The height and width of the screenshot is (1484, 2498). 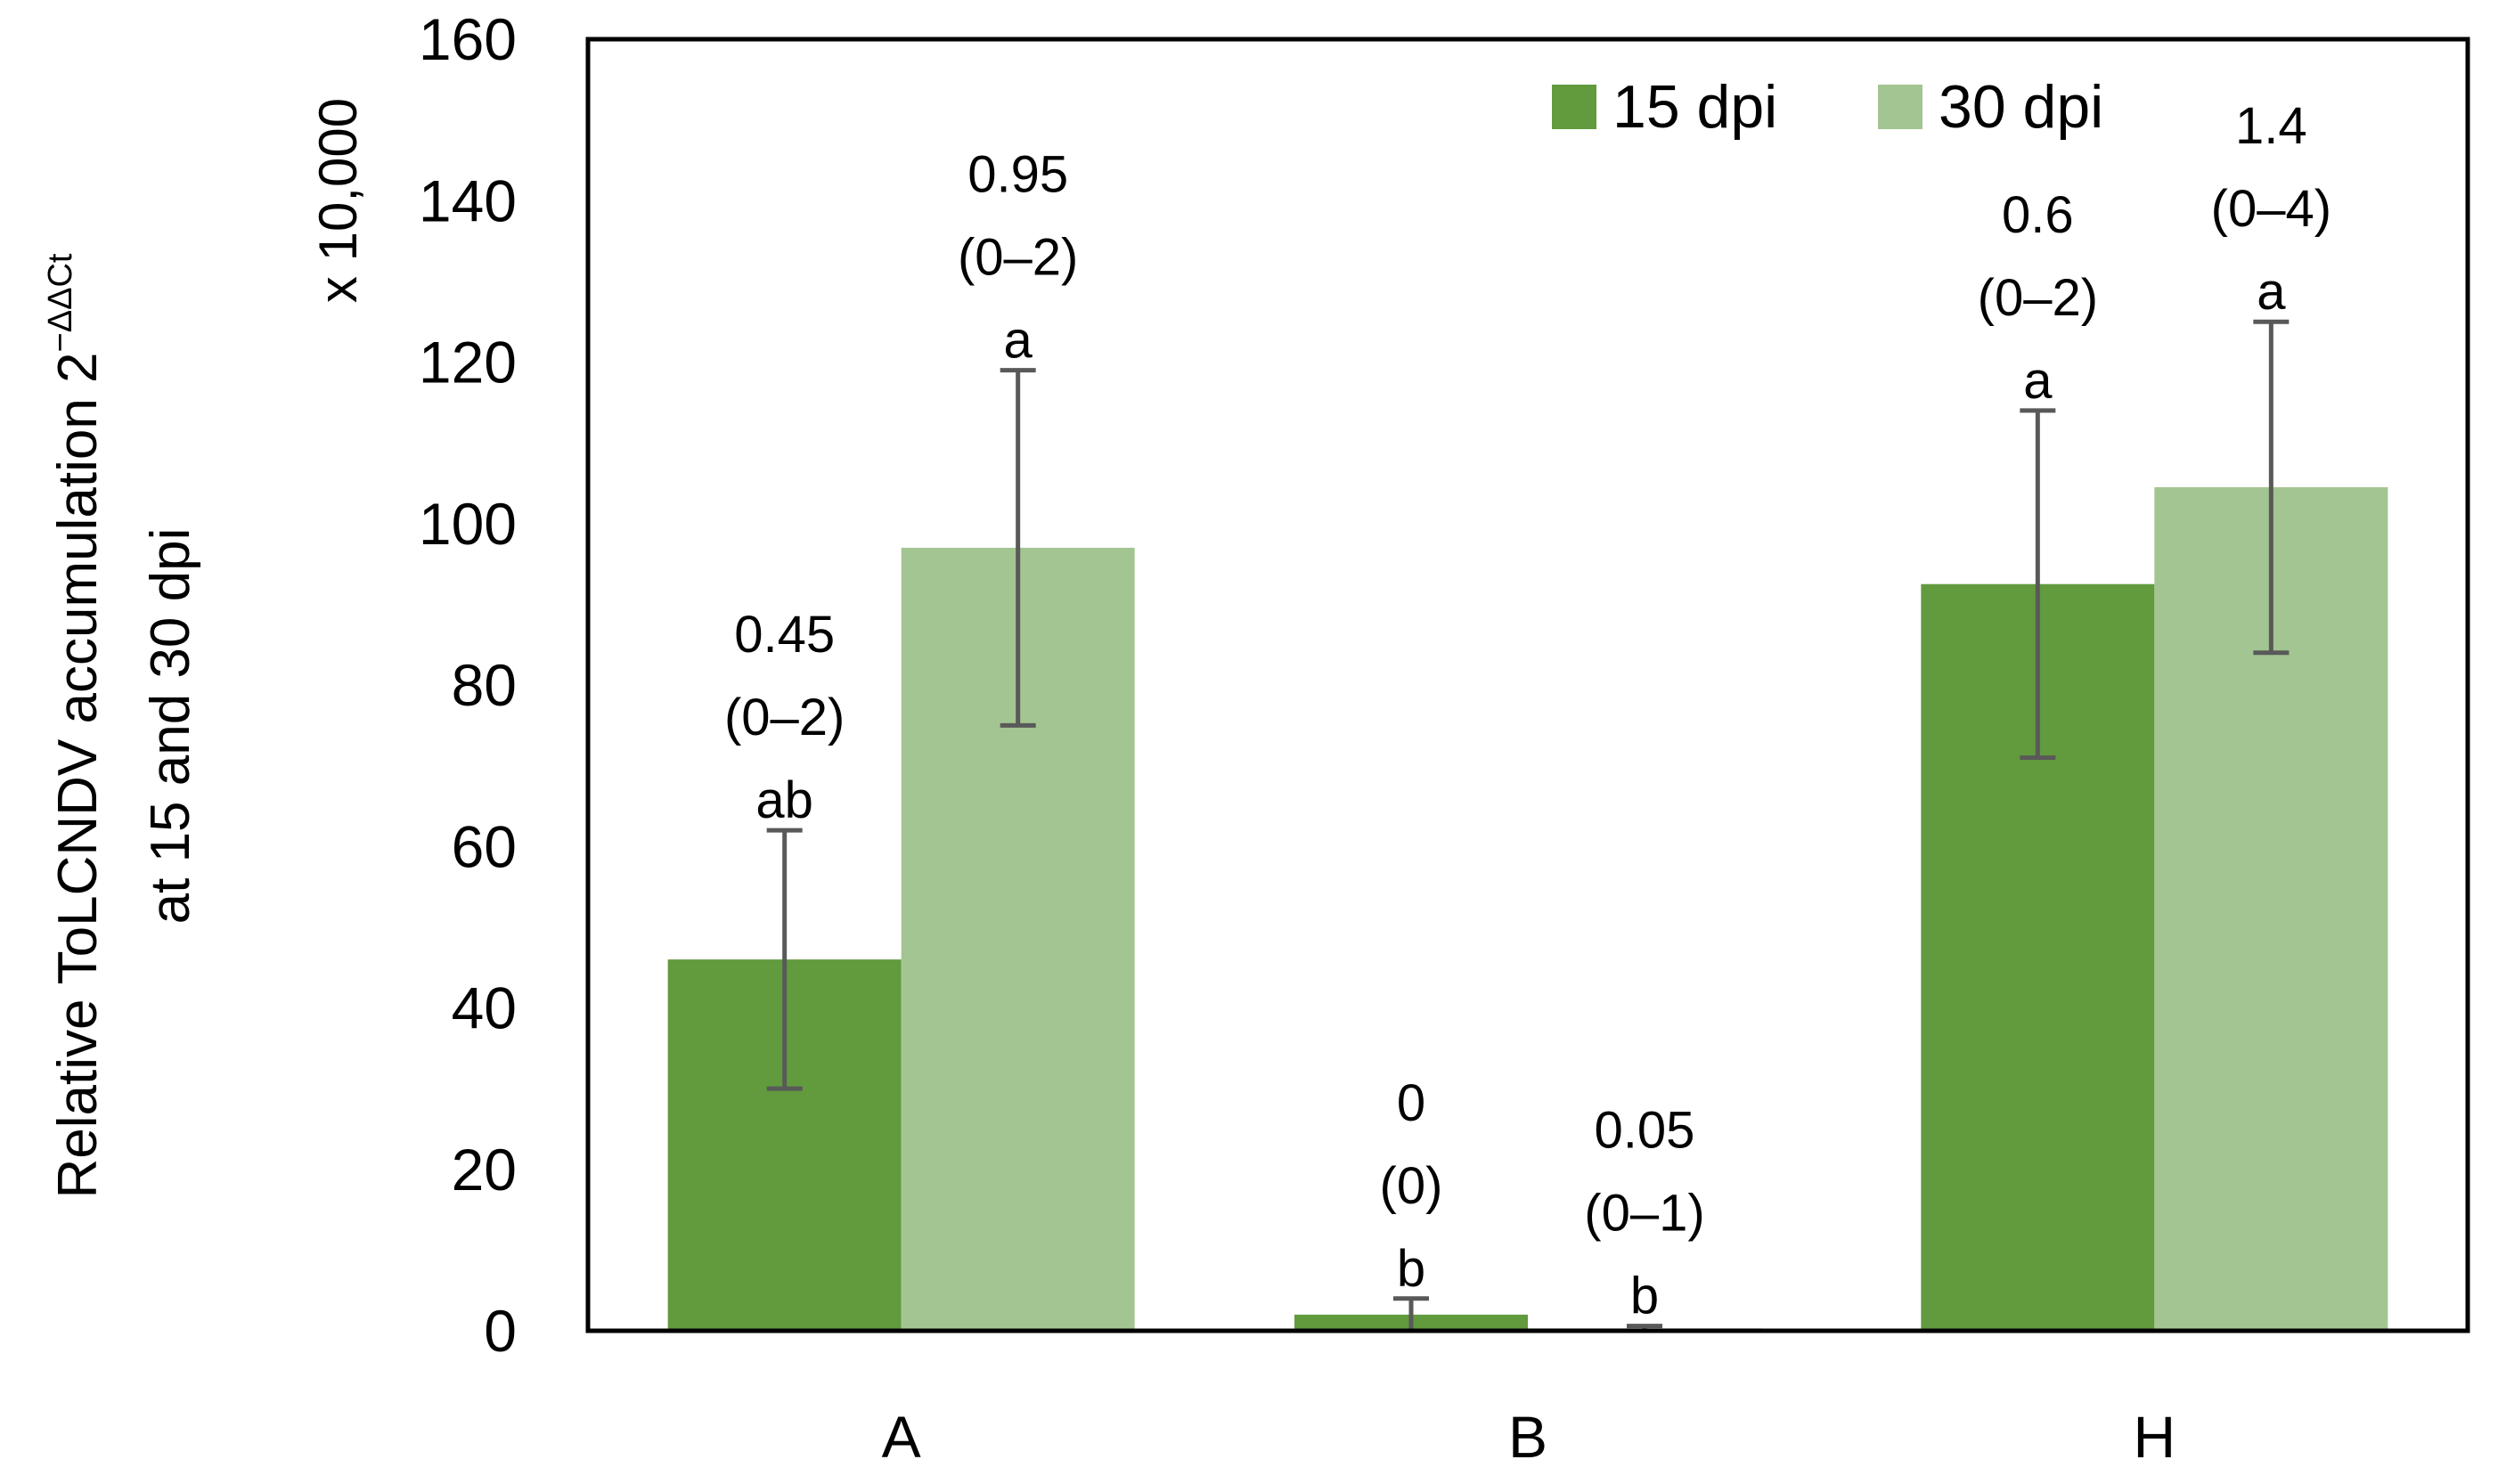 What do you see at coordinates (784, 635) in the screenshot?
I see `data-label: 0.45` at bounding box center [784, 635].